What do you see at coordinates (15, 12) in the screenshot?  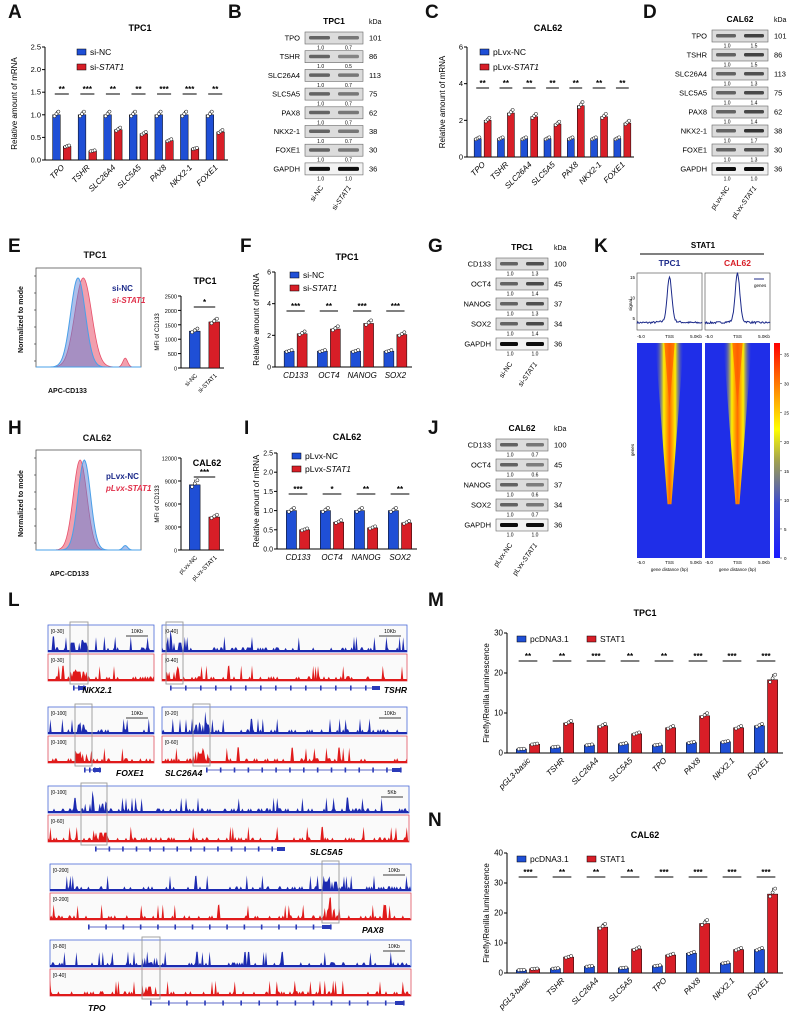 I see `panel-label-a: A` at bounding box center [15, 12].